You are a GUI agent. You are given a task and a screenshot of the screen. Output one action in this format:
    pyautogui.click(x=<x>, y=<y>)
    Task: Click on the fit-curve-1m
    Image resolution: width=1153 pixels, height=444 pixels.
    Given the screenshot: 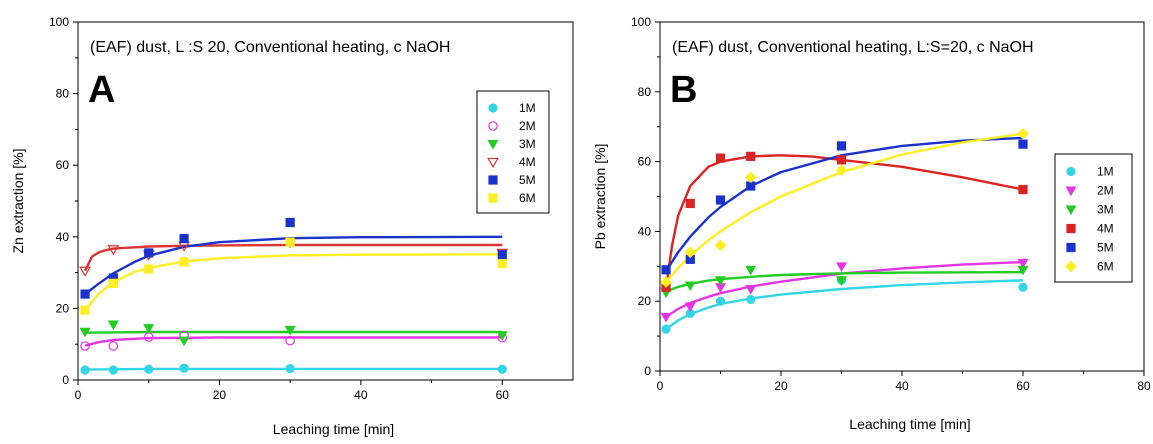 What is the action you would take?
    pyautogui.click(x=294, y=369)
    